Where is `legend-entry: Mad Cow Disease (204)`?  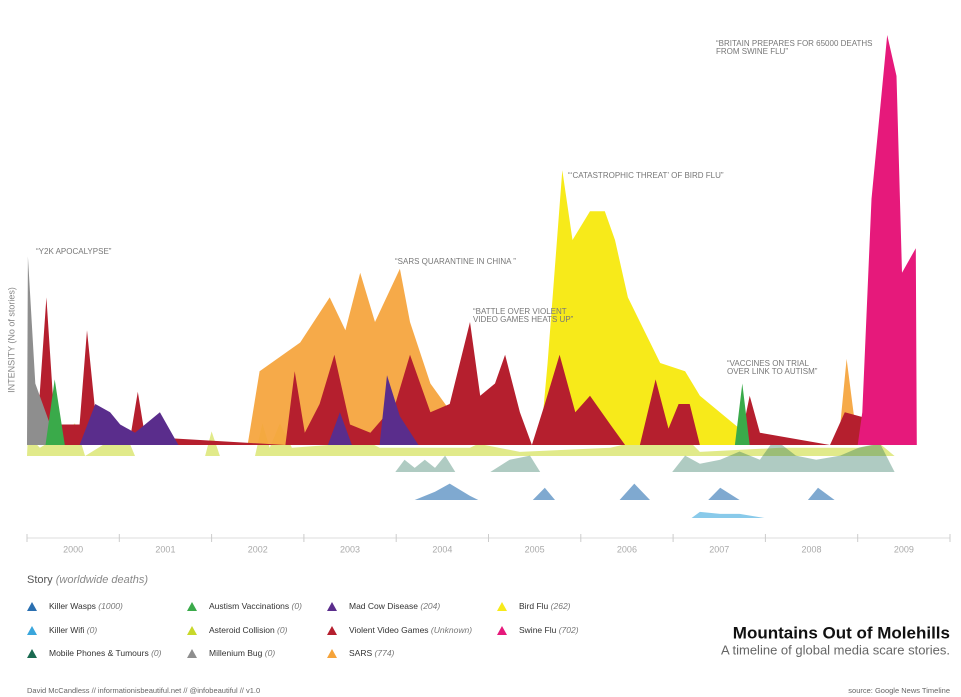
legend-entry: Mad Cow Disease (204) is located at coordinates (394, 606).